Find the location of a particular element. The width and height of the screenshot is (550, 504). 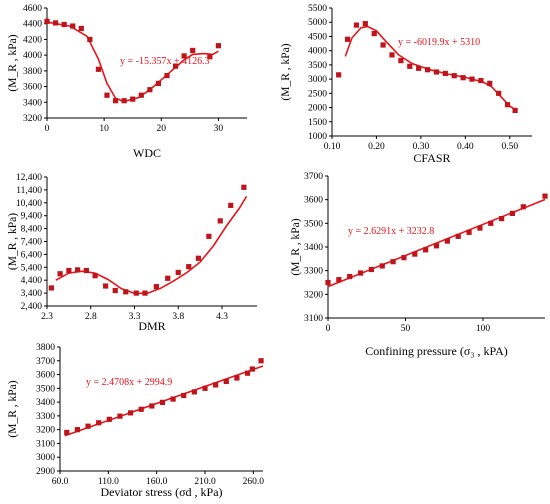

x-tick-label: 210.0 is located at coordinates (205, 482).